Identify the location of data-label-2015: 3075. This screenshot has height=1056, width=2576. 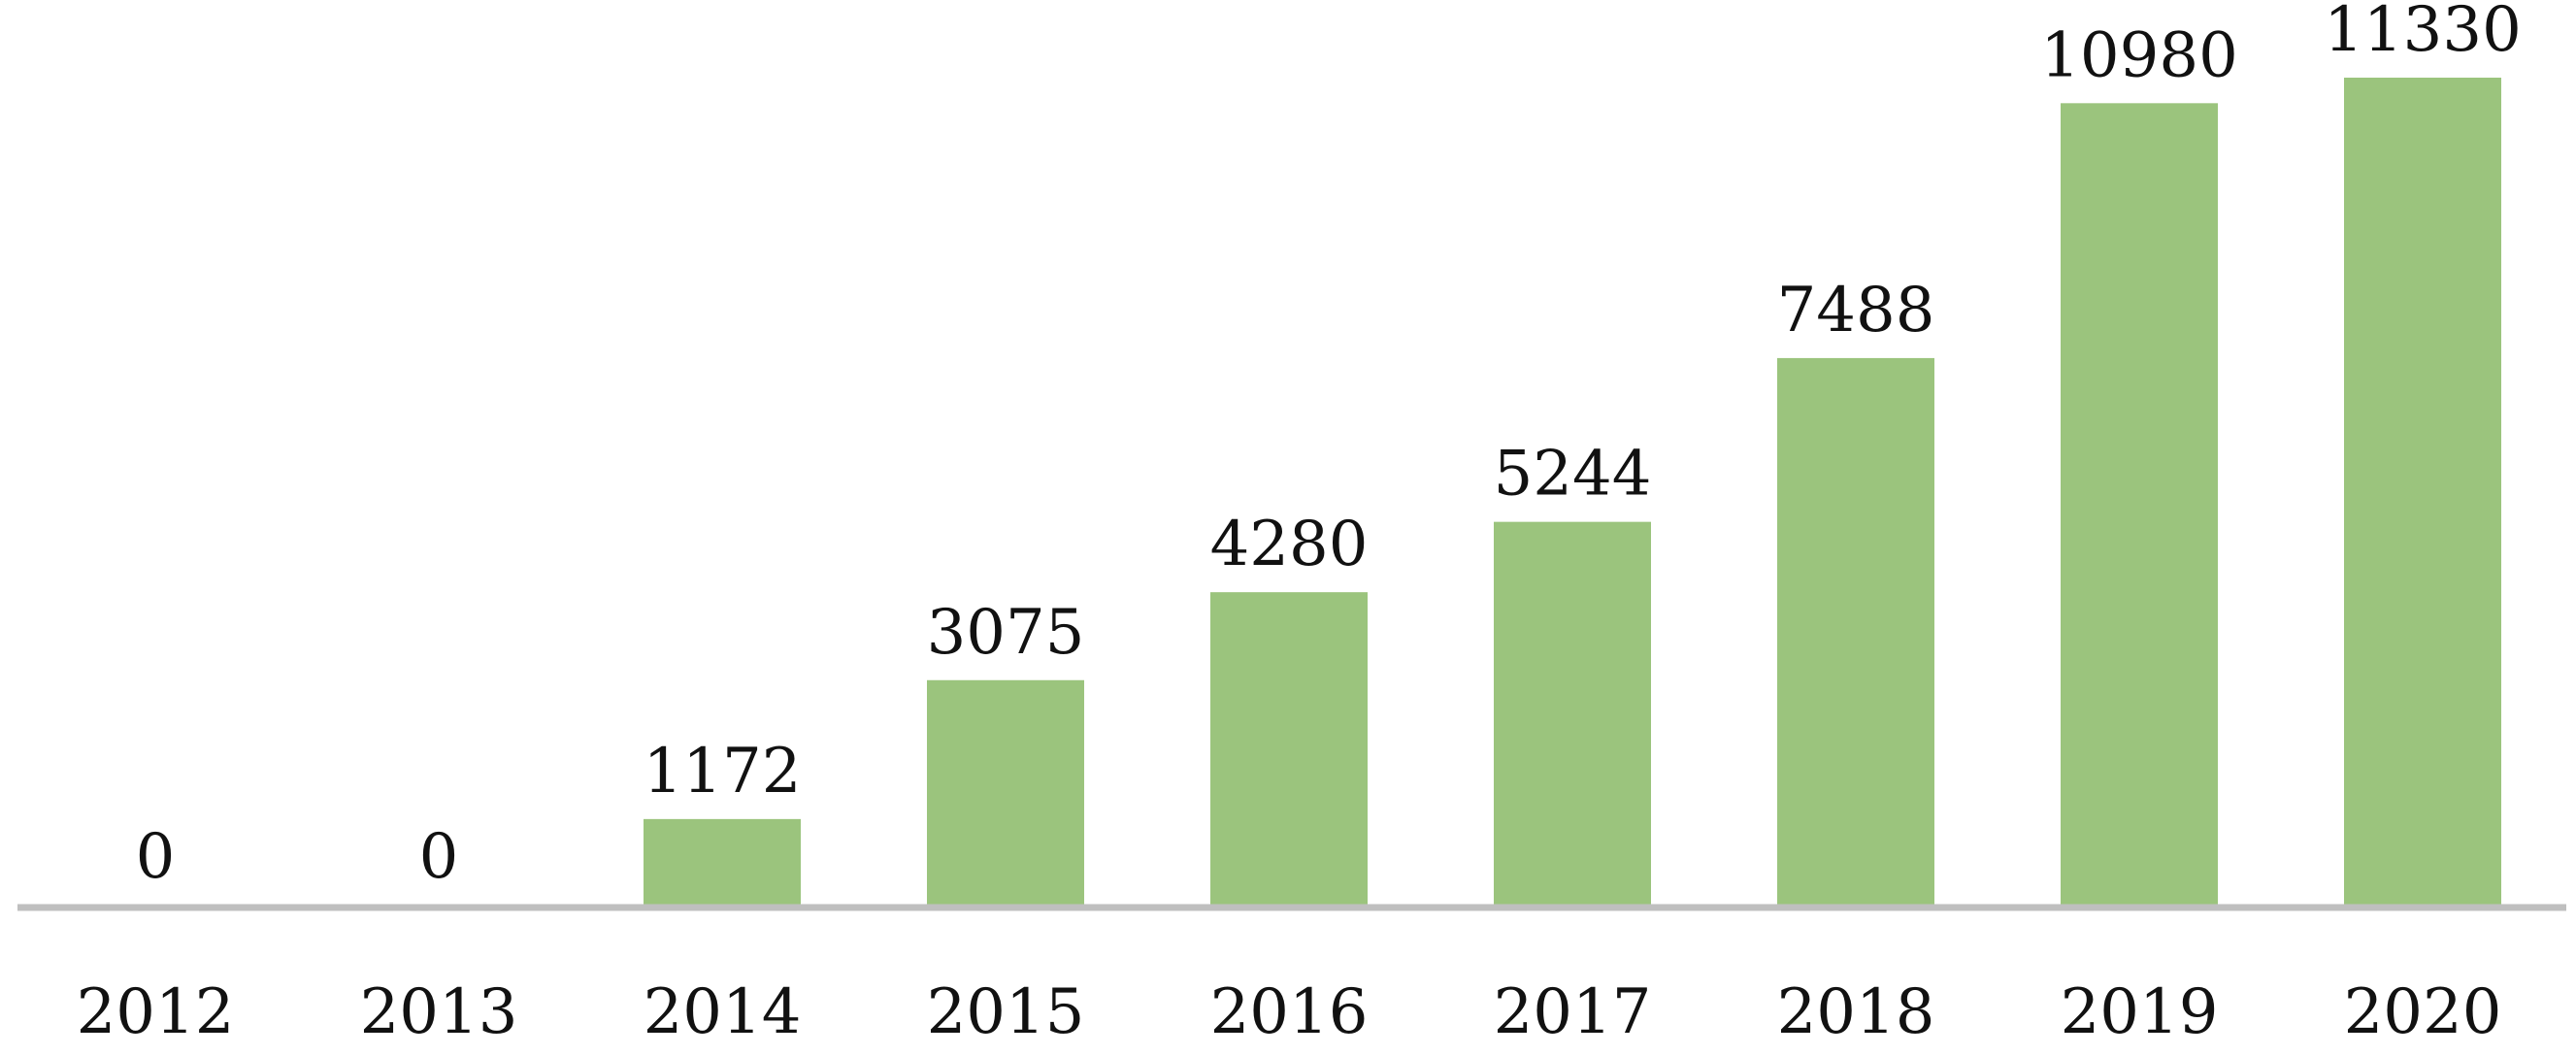
(1006, 633).